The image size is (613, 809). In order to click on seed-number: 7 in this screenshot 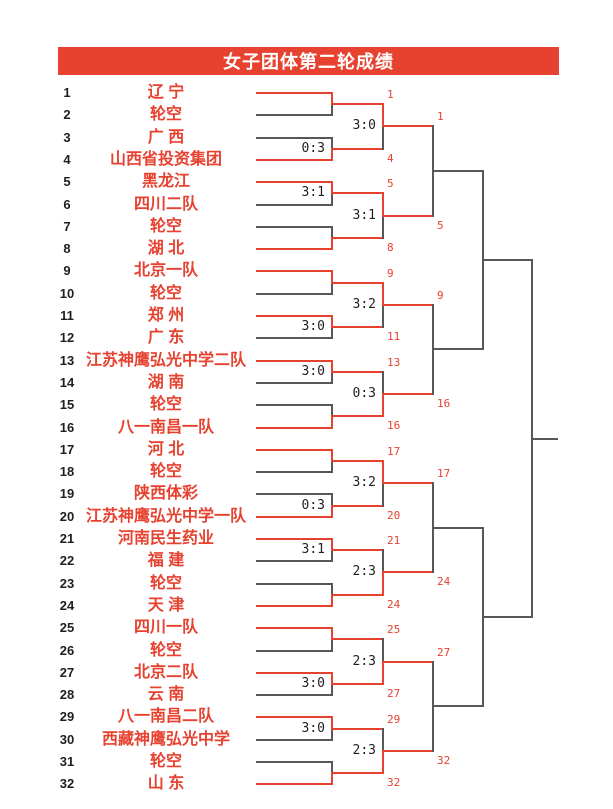, I will do `click(67, 226)`.